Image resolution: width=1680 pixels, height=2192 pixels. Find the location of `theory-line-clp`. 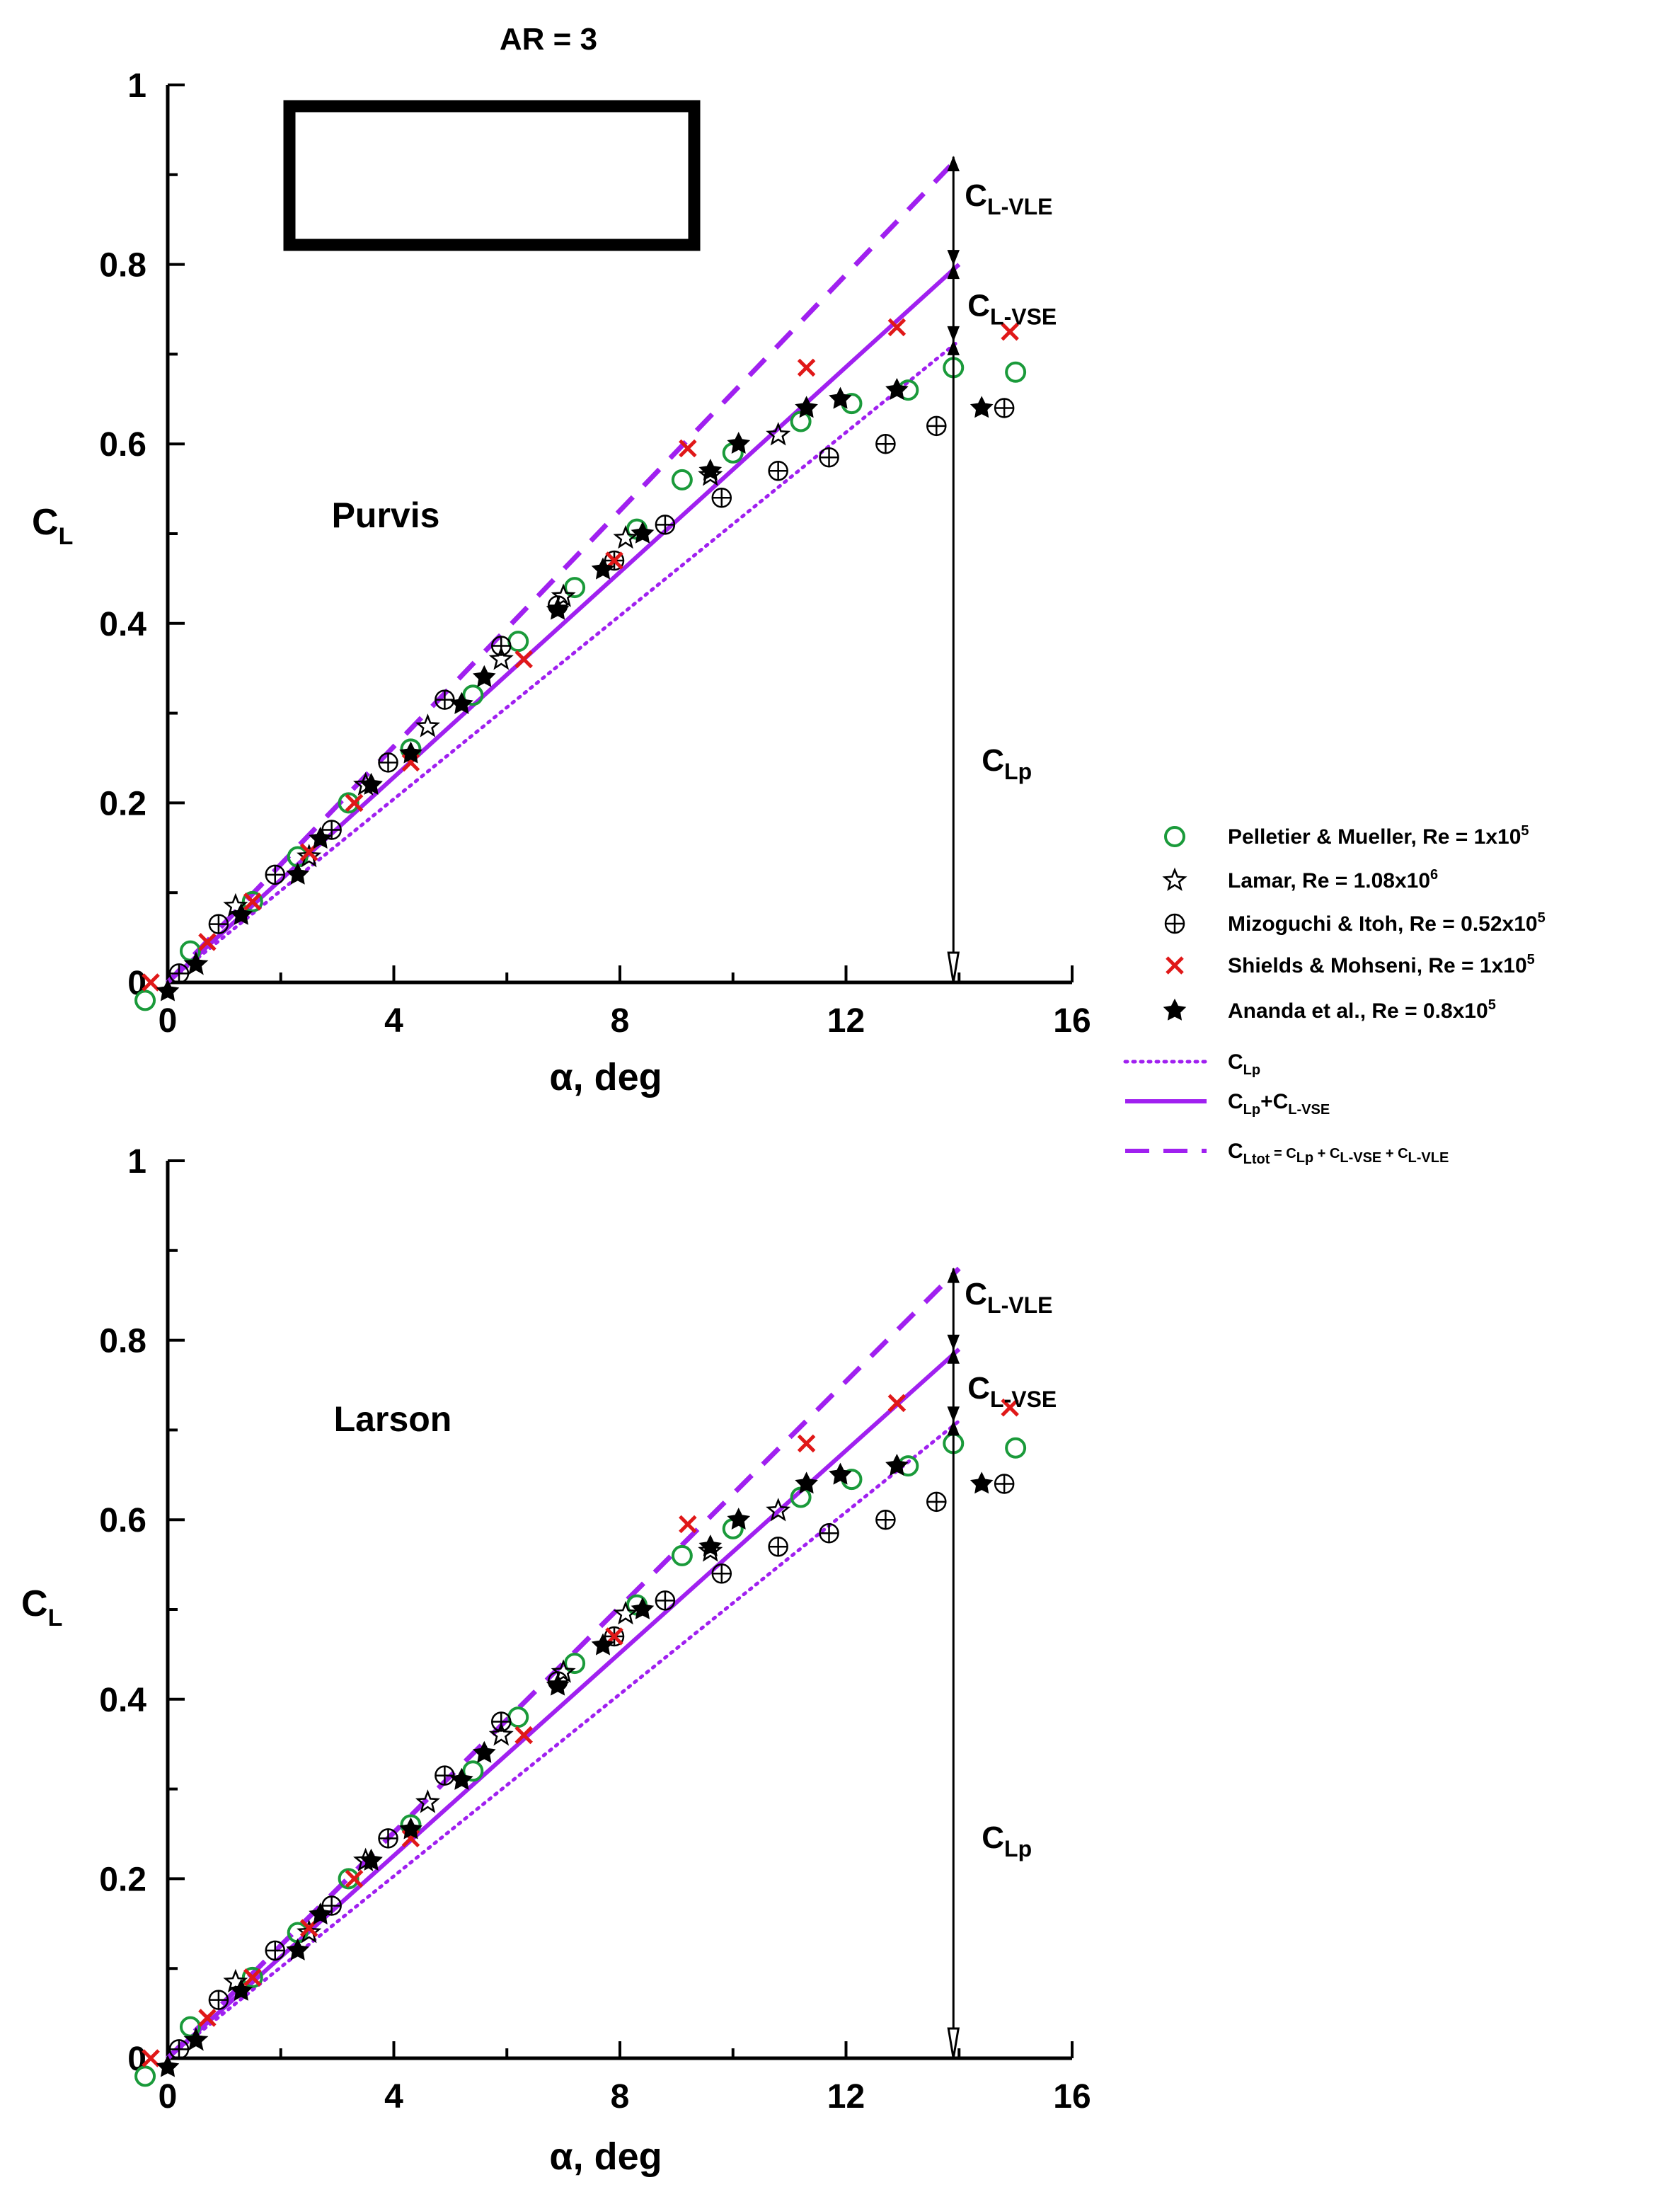

theory-line-clp is located at coordinates (563, 1739).